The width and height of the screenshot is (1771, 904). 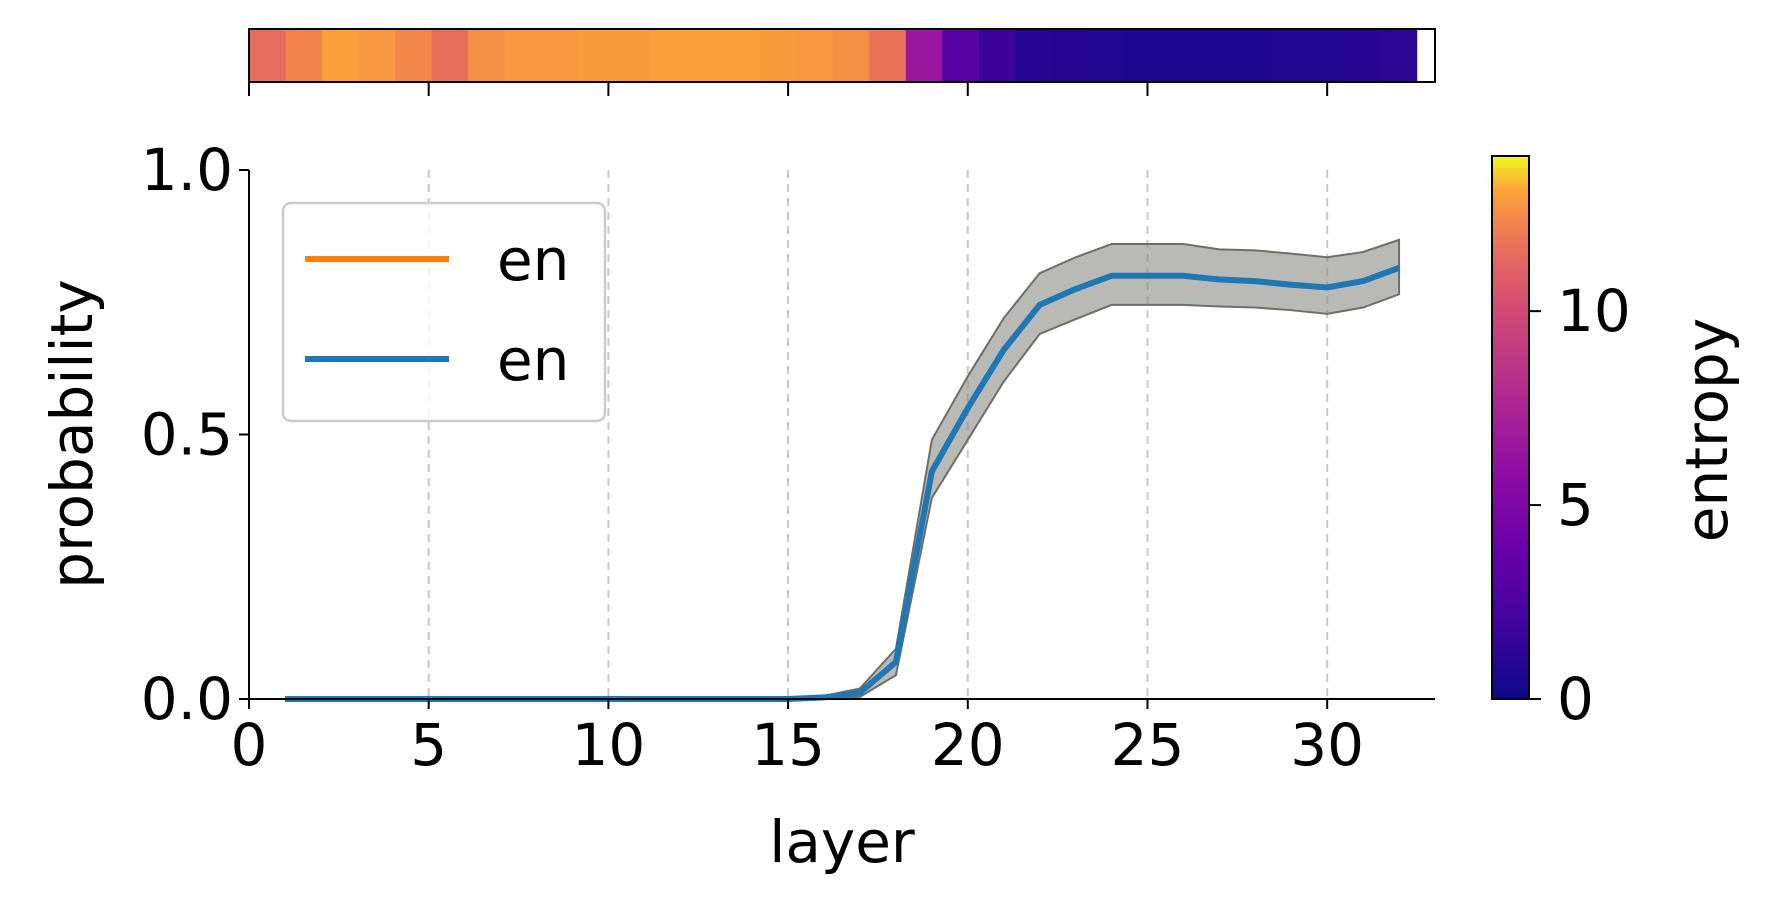 What do you see at coordinates (72, 433) in the screenshot?
I see `y-axis-label: probability` at bounding box center [72, 433].